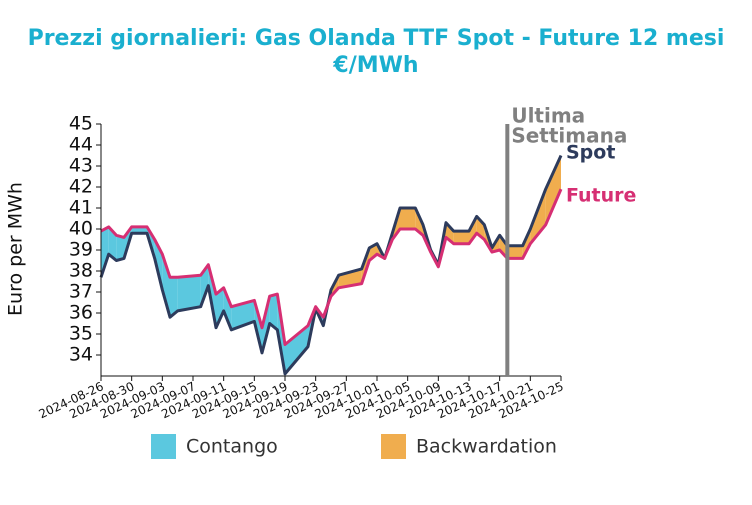  I want to click on y-tick-label: 41, so click(81, 208).